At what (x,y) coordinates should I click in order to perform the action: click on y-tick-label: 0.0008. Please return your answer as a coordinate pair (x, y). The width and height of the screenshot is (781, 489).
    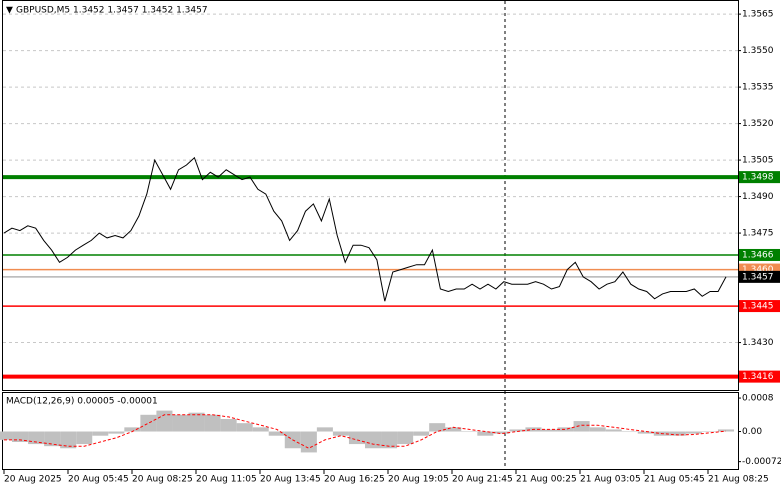
    Looking at the image, I should click on (758, 399).